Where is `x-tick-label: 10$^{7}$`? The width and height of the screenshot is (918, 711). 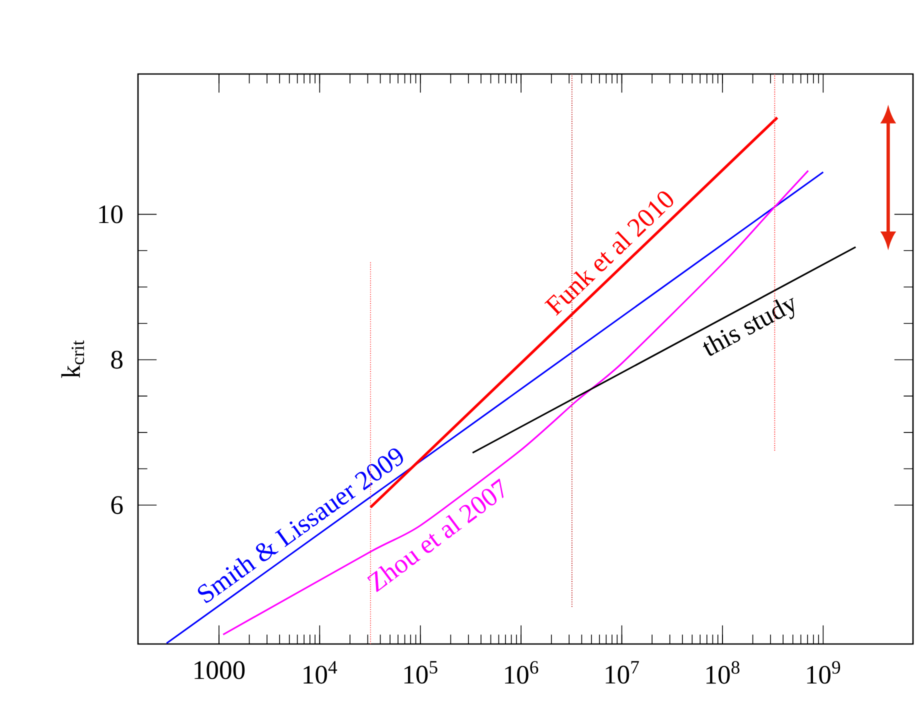 x-tick-label: 10$^{7}$ is located at coordinates (622, 672).